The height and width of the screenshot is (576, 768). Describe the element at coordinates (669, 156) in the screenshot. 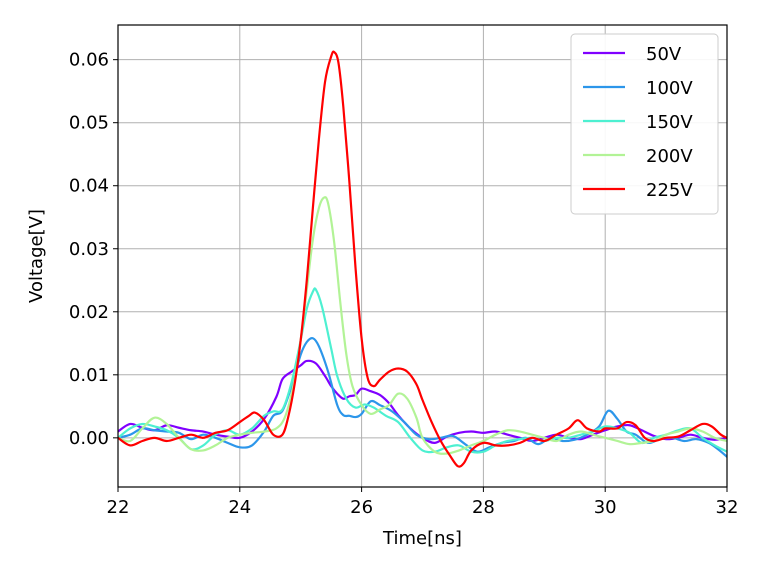

I see `legend-label-200v: 200V` at that location.